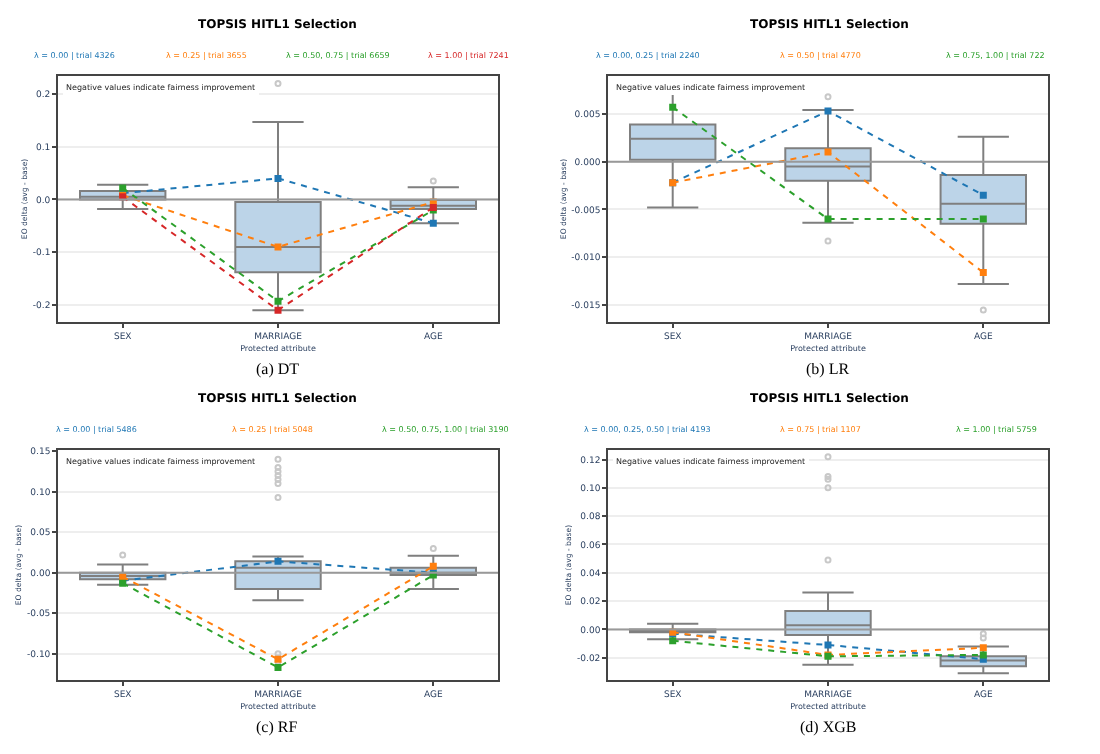  What do you see at coordinates (277, 727) in the screenshot?
I see `text: (c) RF` at bounding box center [277, 727].